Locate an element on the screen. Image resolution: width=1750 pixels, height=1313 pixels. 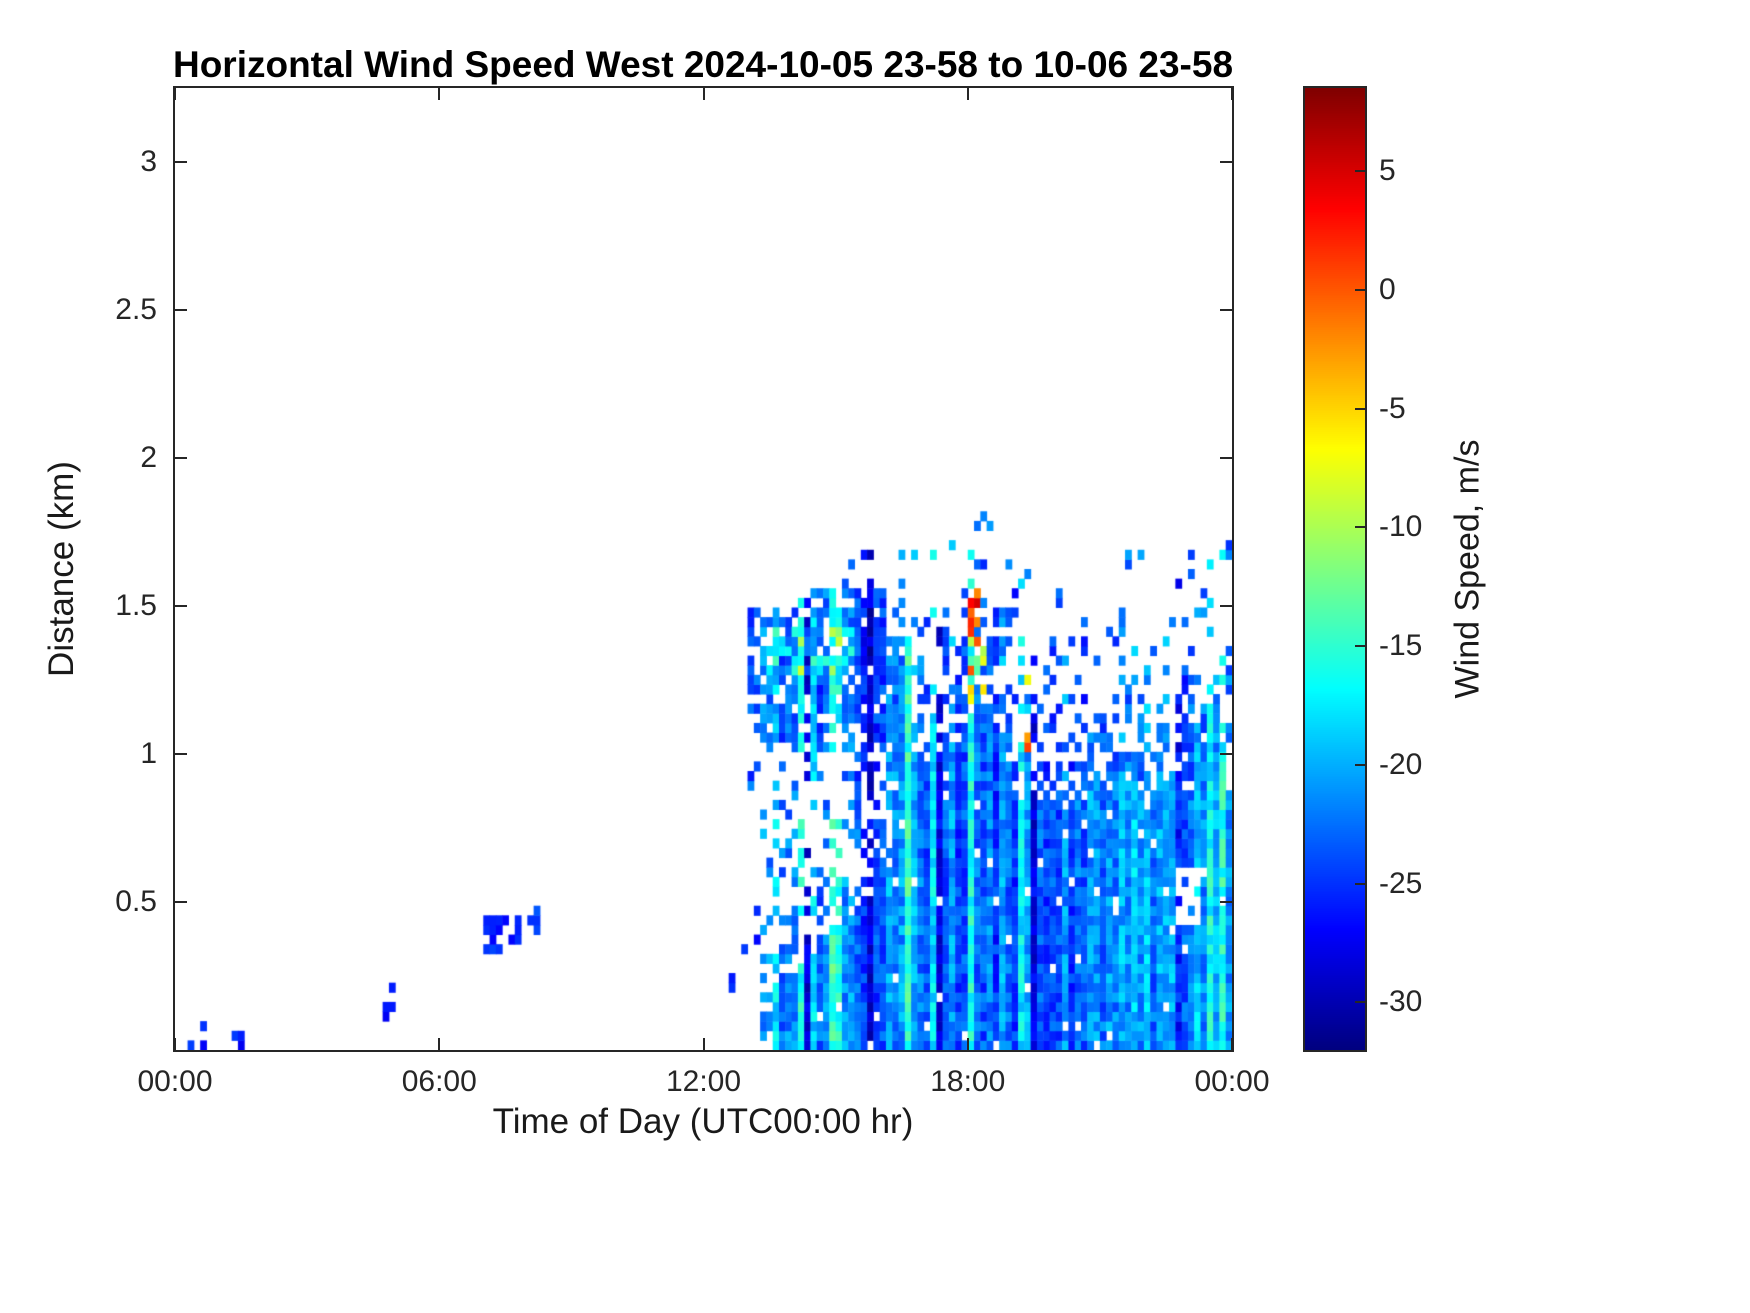
colorbar-tick-label: 0 is located at coordinates (1387, 289).